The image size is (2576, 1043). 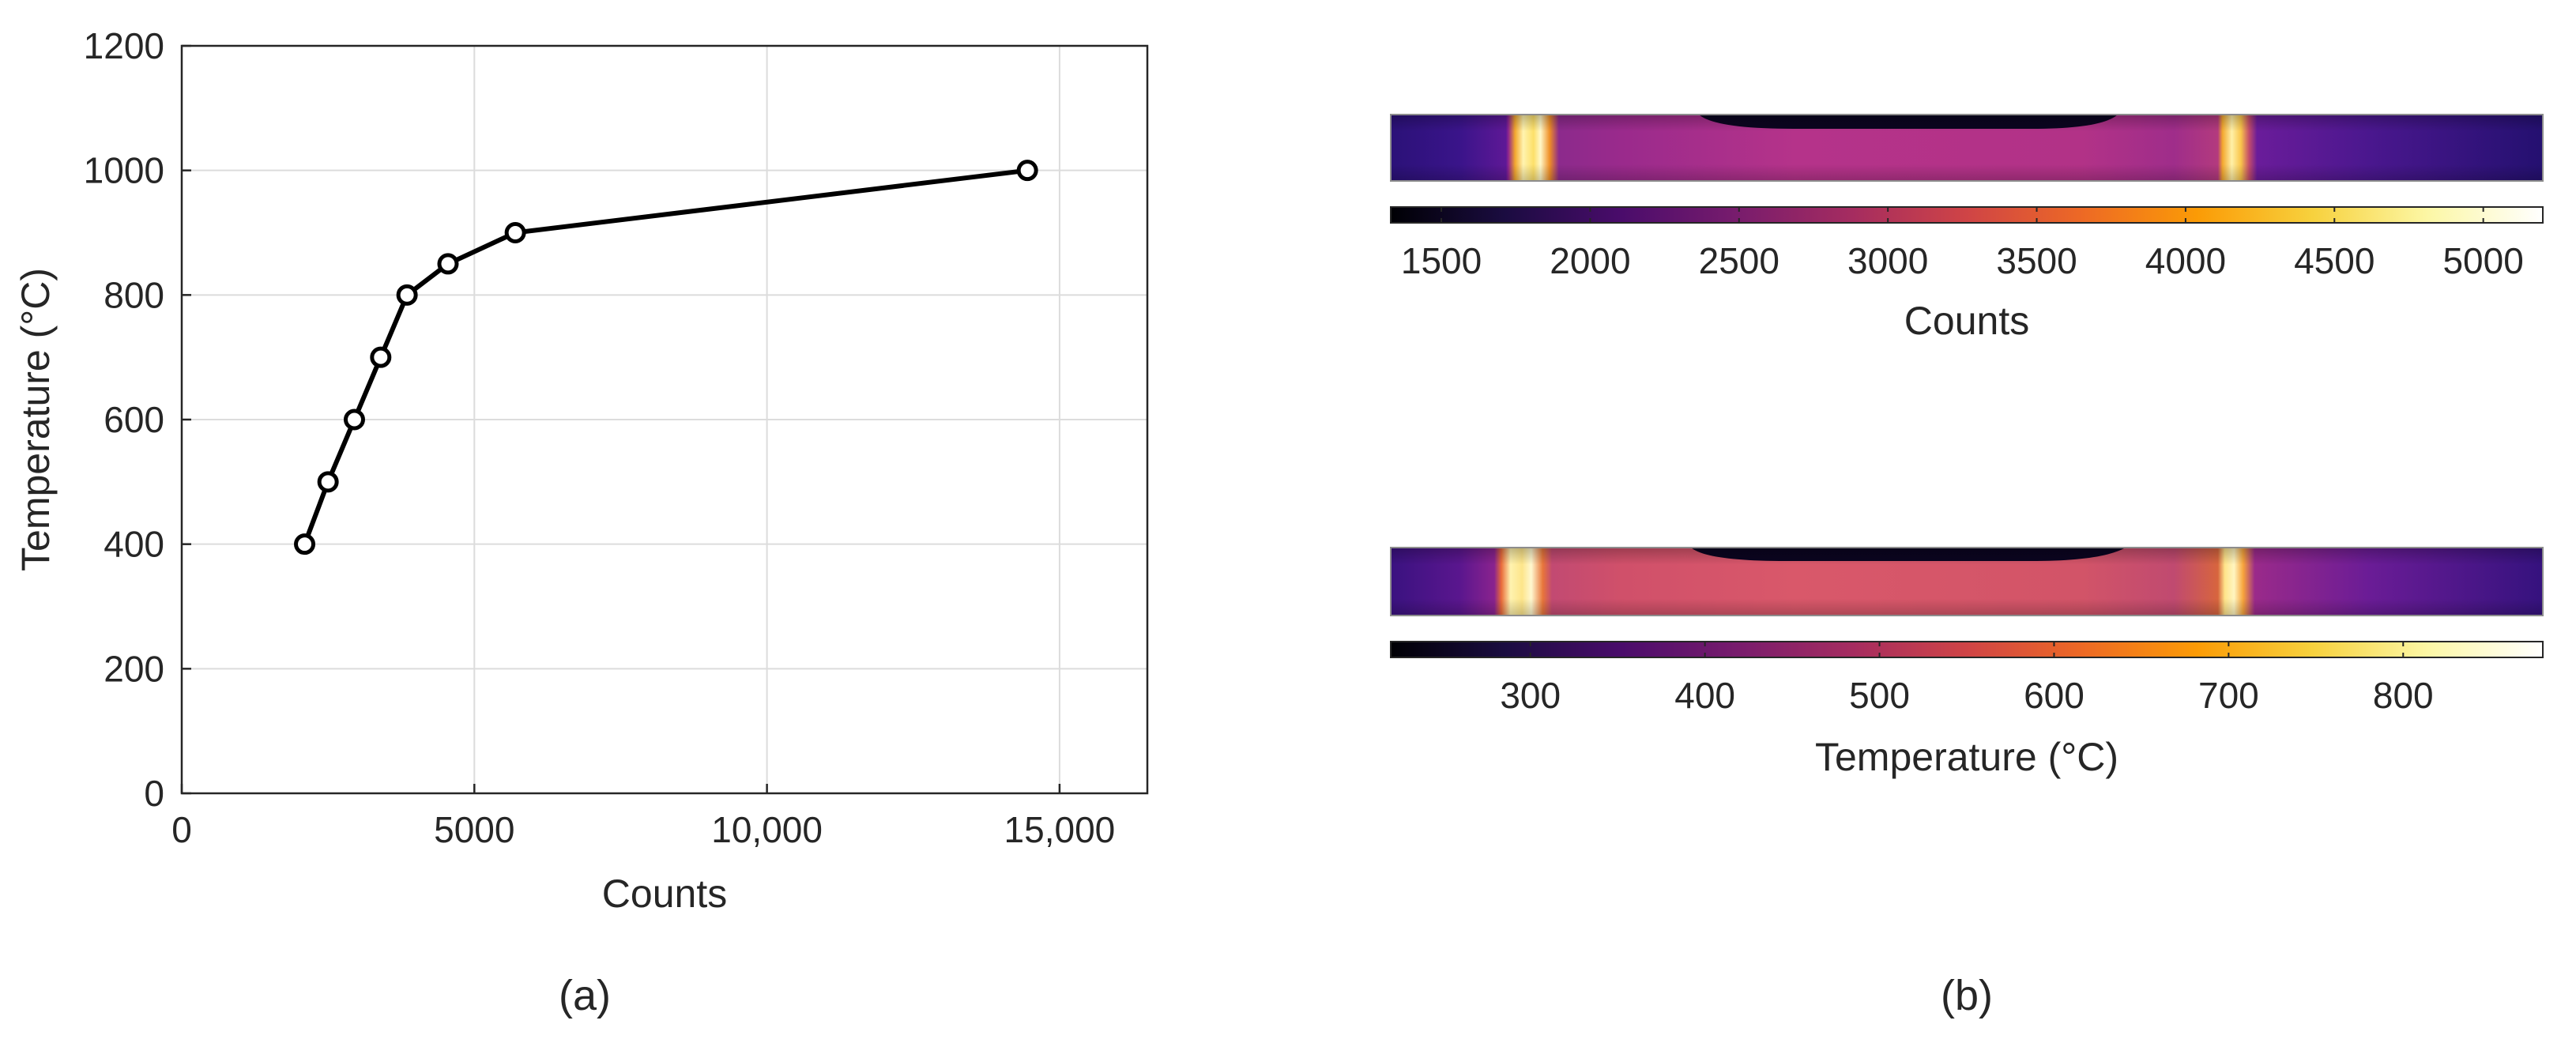 I want to click on y-tick-label: 400, so click(x=134, y=544).